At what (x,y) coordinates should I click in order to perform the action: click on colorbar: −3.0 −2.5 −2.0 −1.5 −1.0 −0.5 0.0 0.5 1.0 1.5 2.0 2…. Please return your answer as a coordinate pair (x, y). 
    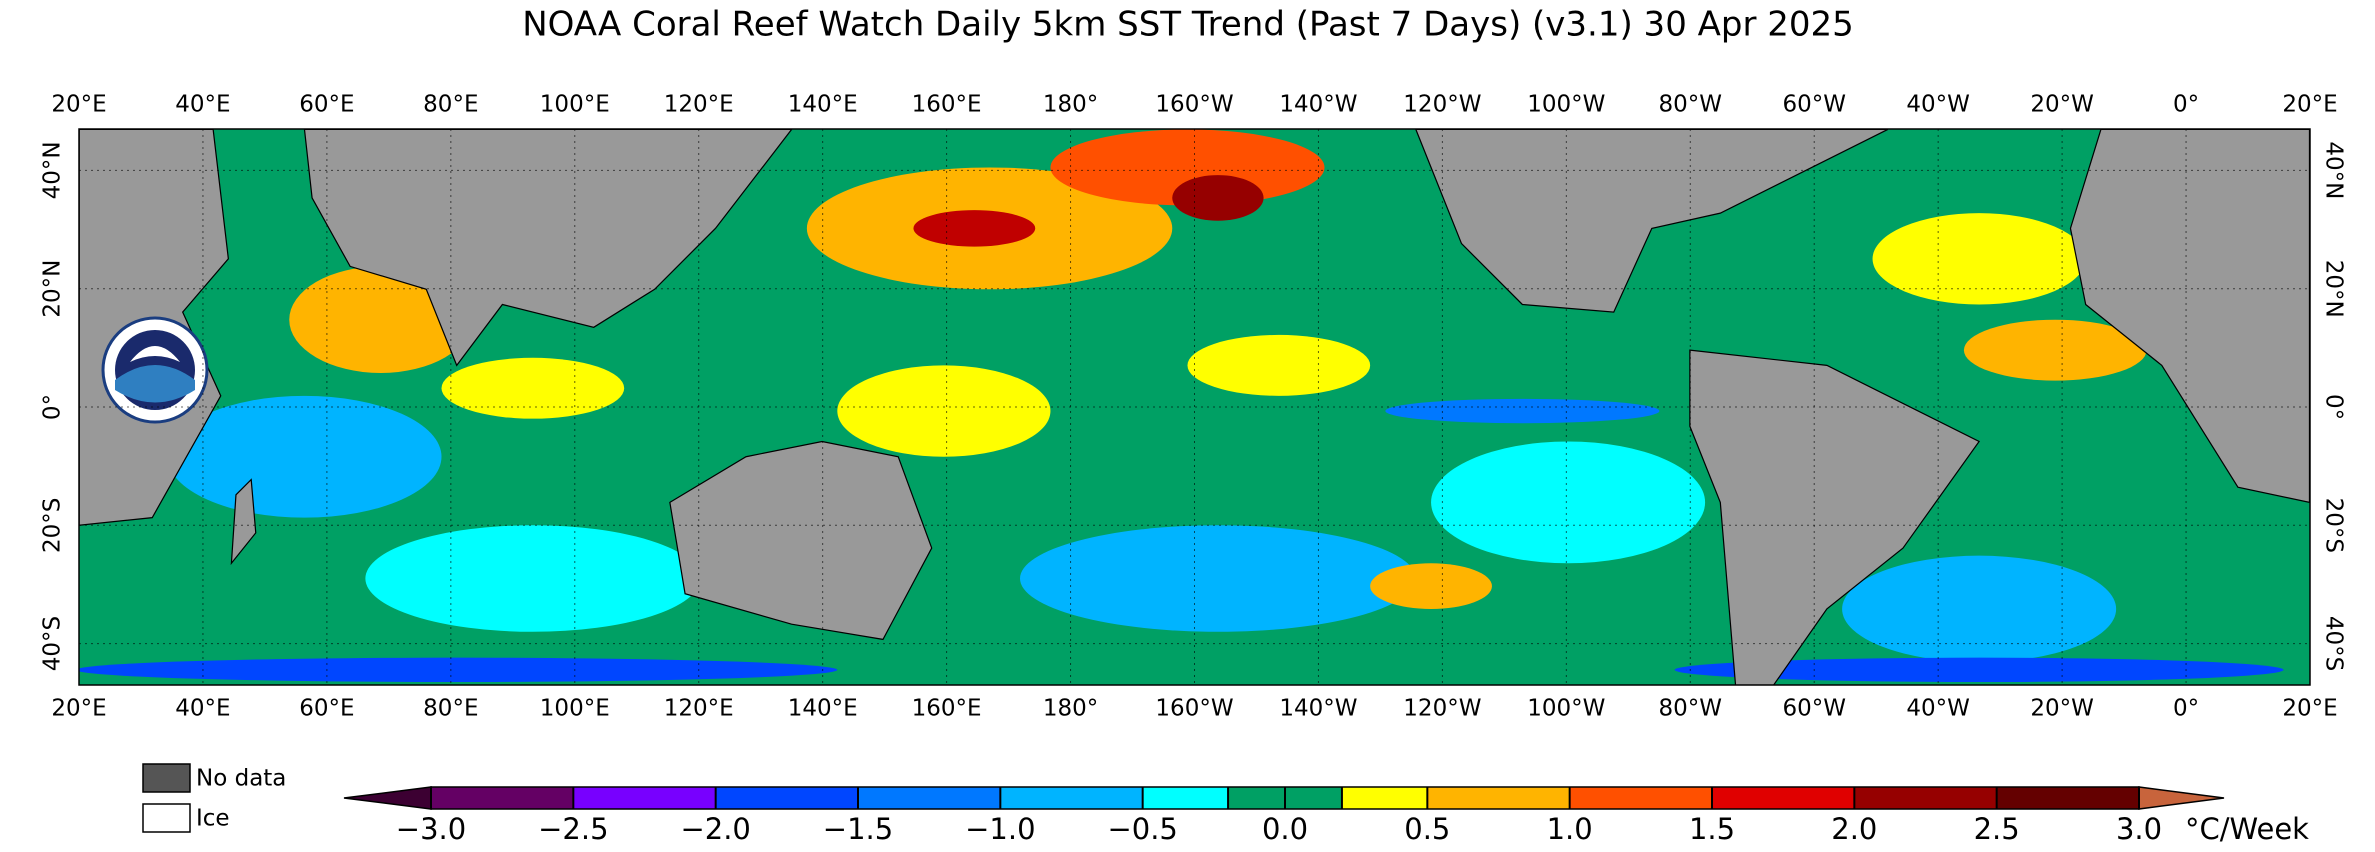
    Looking at the image, I should click on (1326, 816).